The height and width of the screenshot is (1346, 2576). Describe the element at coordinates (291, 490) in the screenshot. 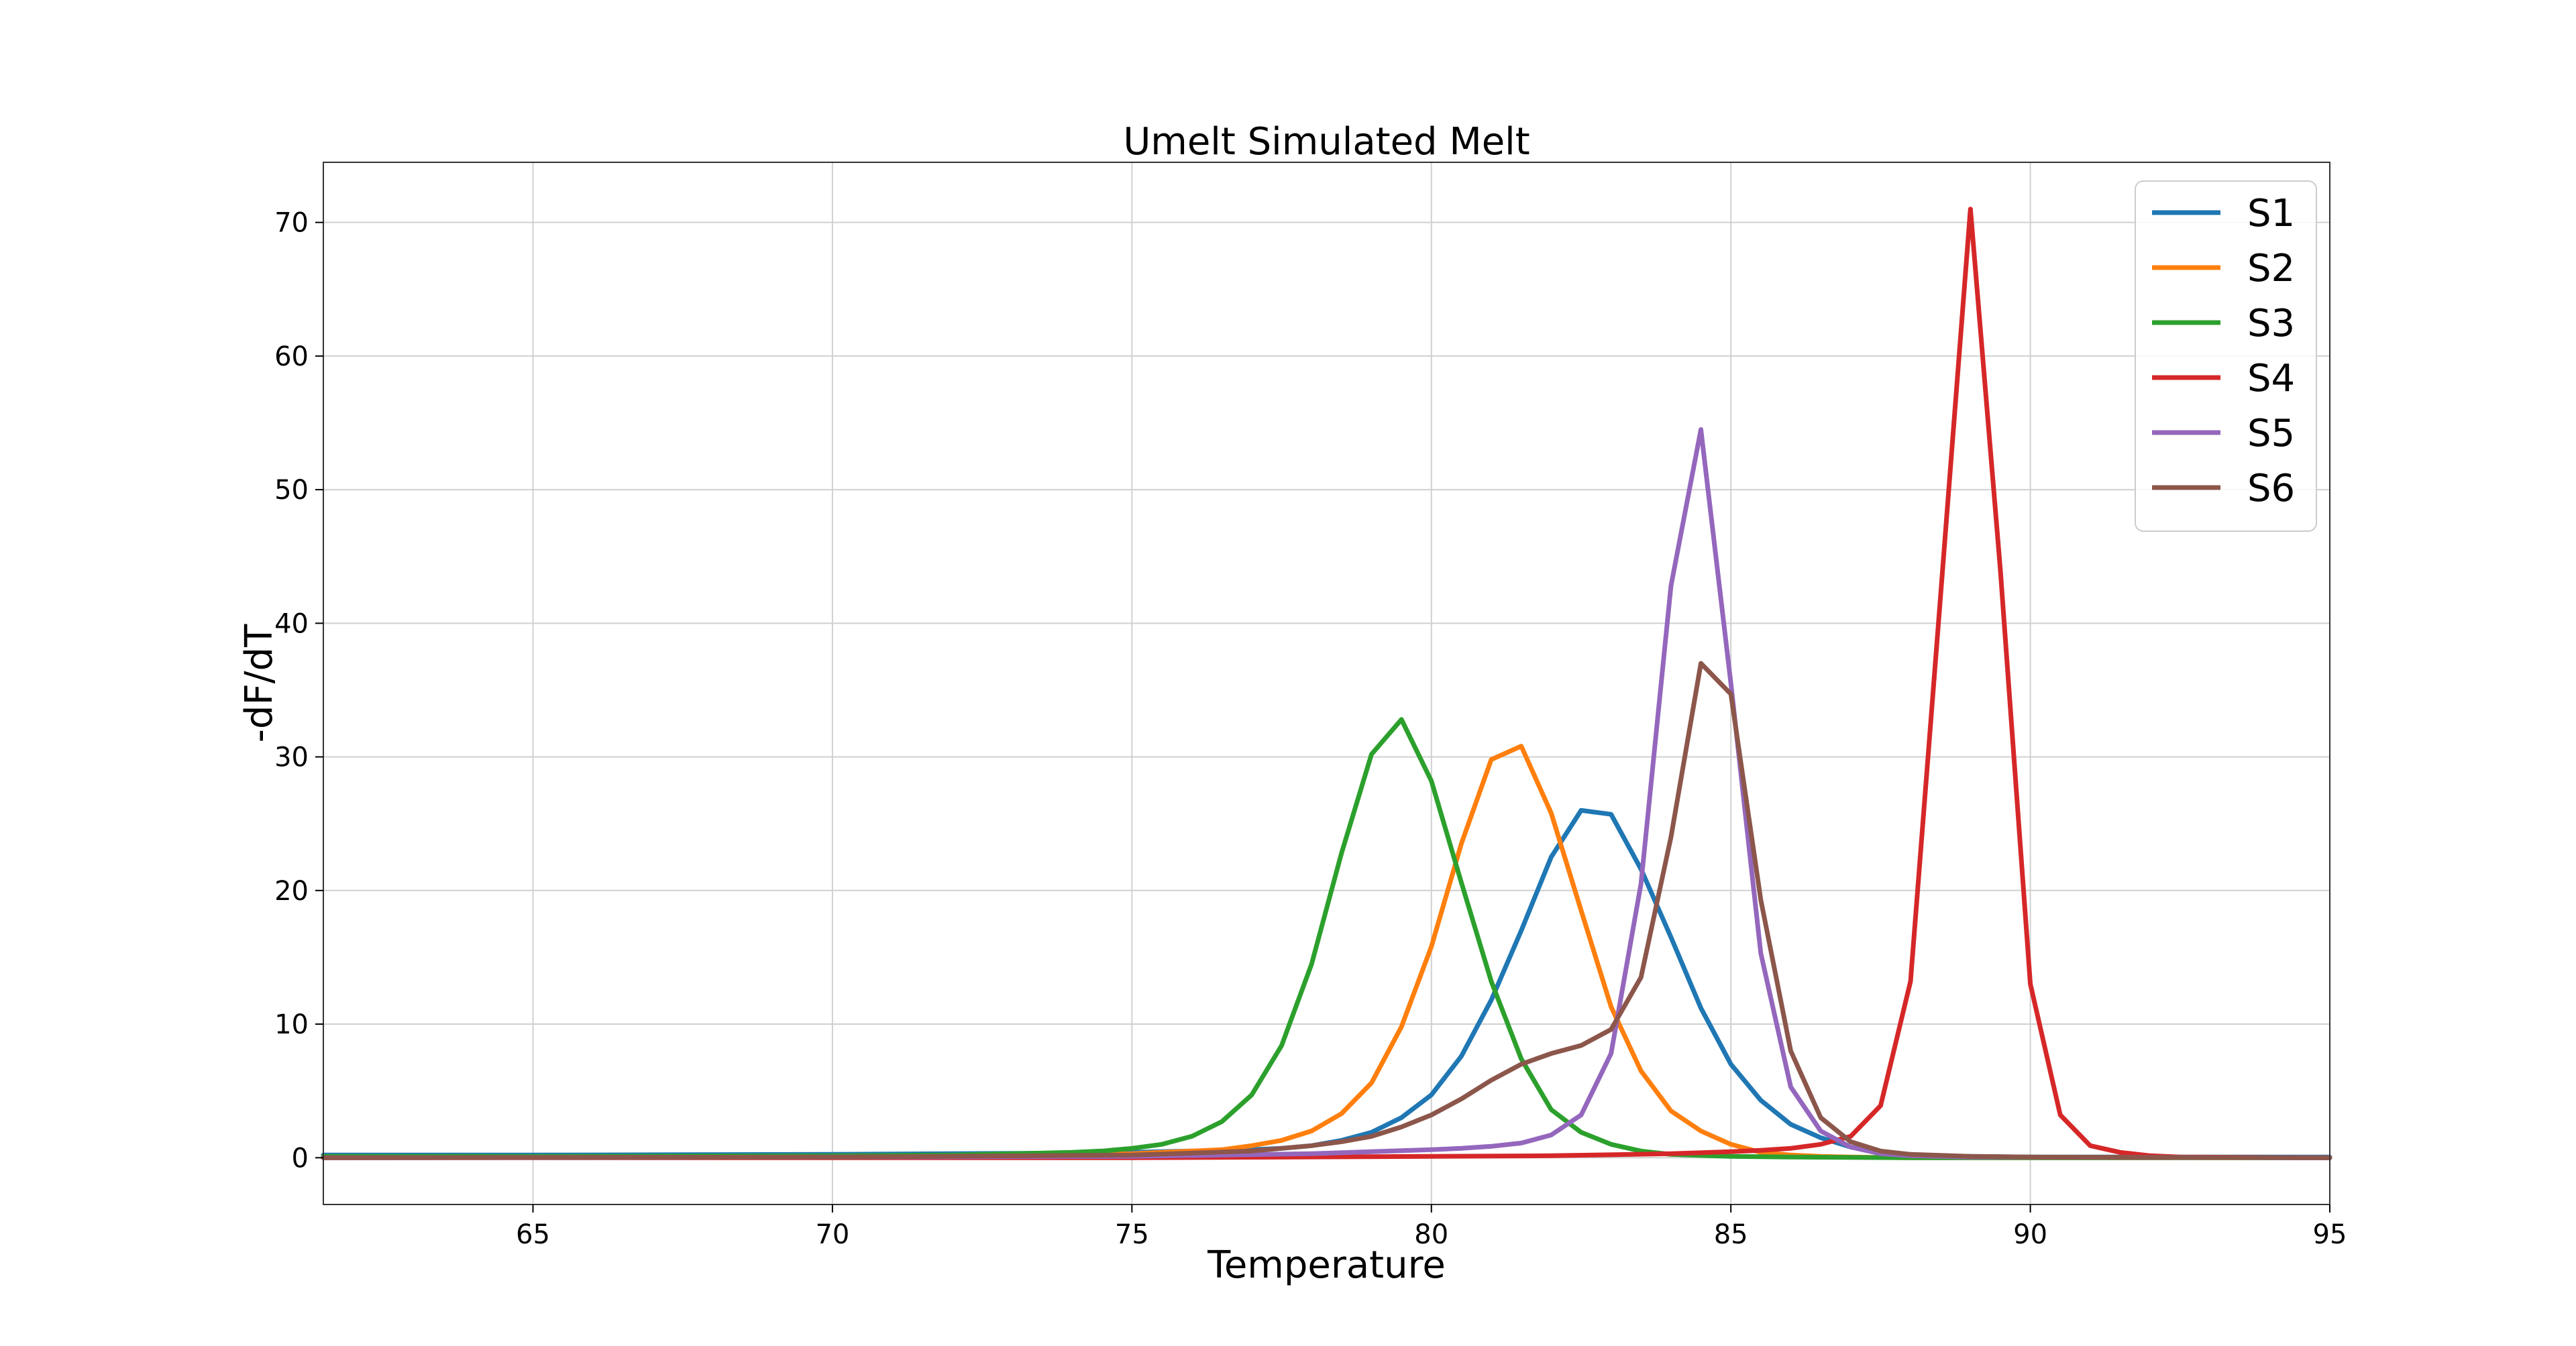

I see `y-tick-label: 50` at that location.